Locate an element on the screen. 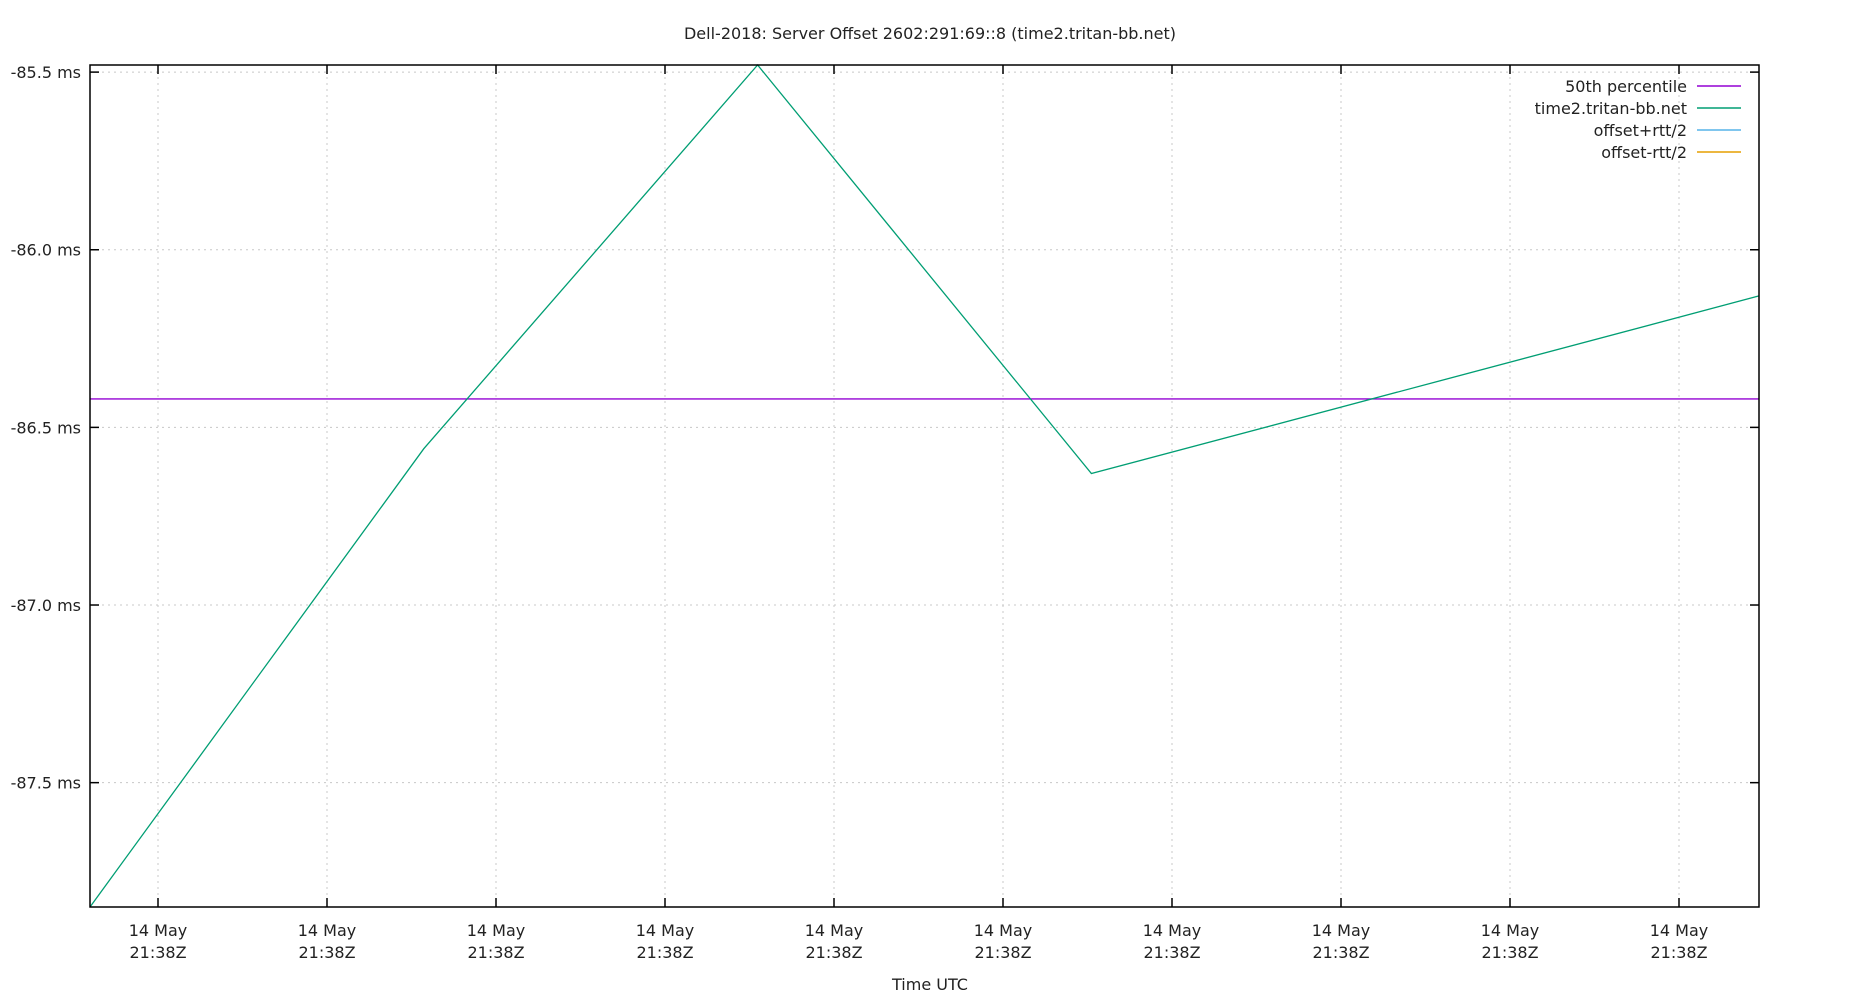 The height and width of the screenshot is (1004, 1850). legend-label: 50th percentile is located at coordinates (1626, 86).